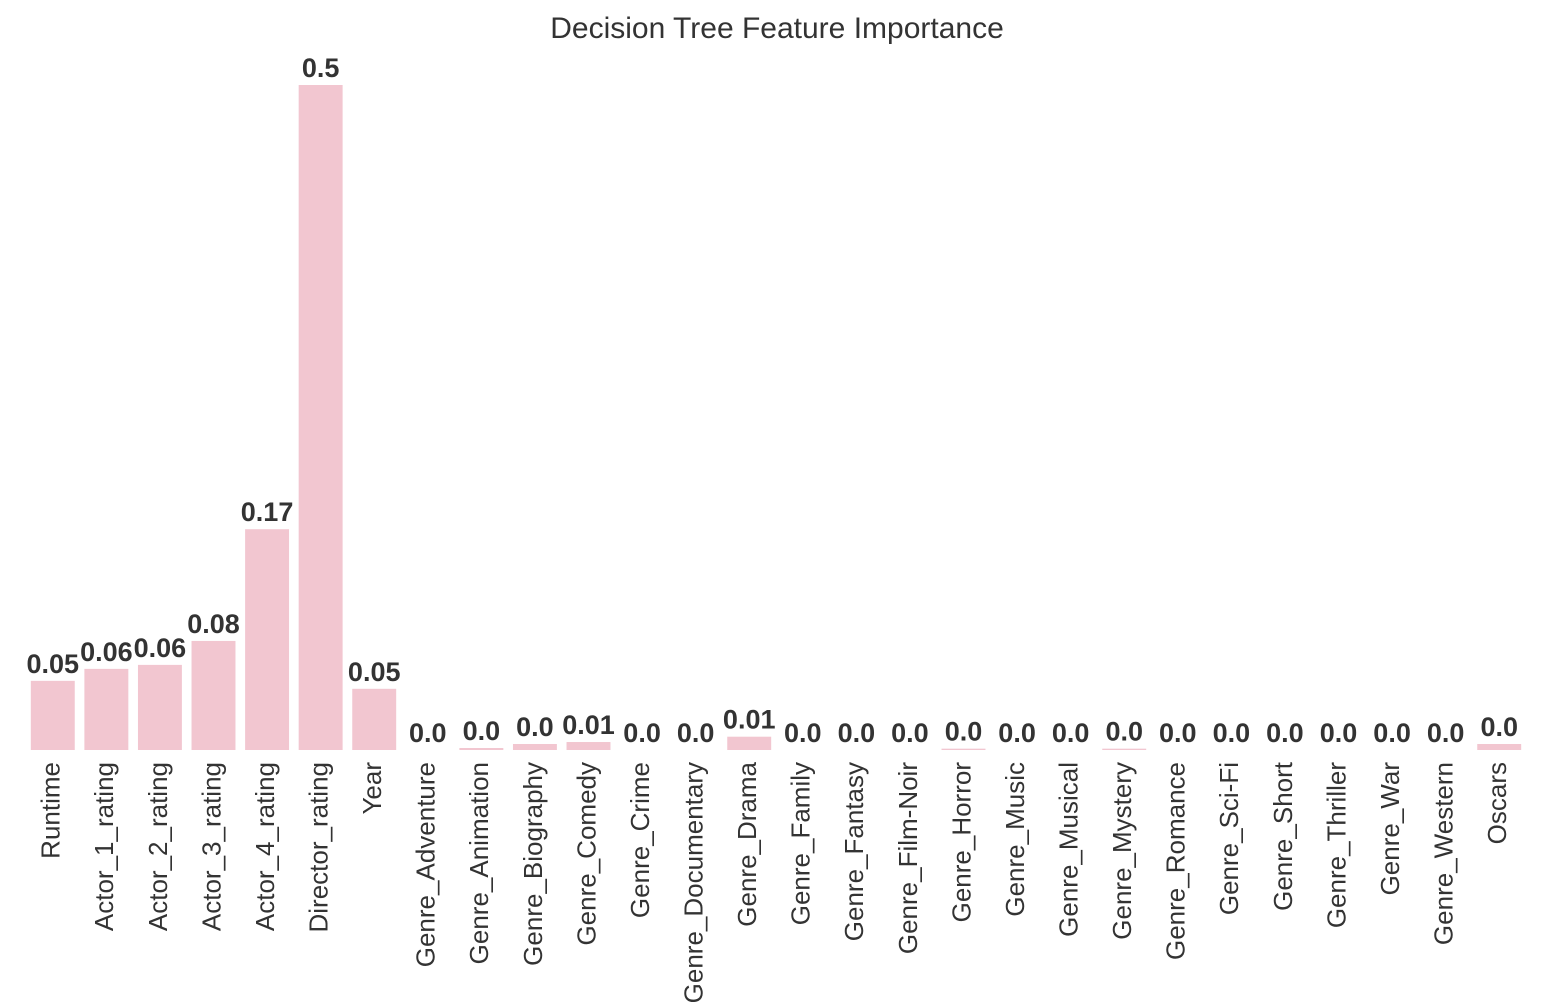 Image resolution: width=1568 pixels, height=1002 pixels. I want to click on x-tick-label: Genre_War, so click(1390, 829).